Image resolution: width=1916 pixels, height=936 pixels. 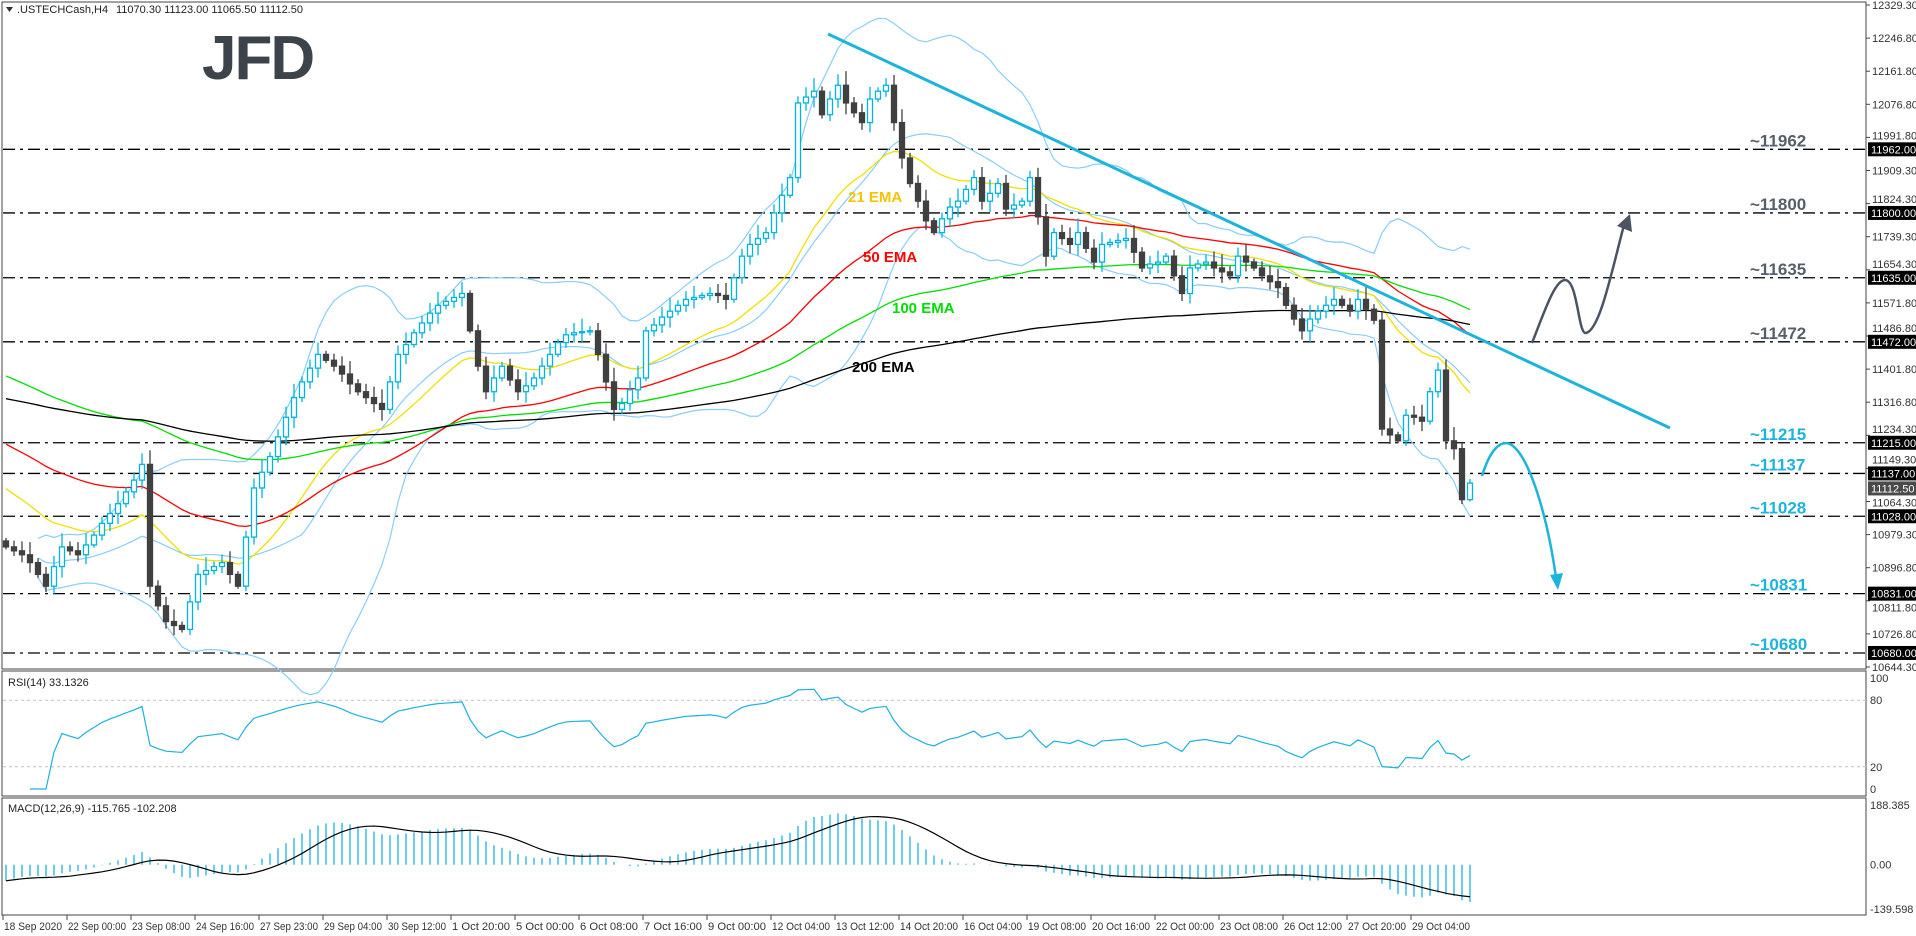 What do you see at coordinates (609, 927) in the screenshot?
I see `time-tick-label: 6 Oct 08:00` at bounding box center [609, 927].